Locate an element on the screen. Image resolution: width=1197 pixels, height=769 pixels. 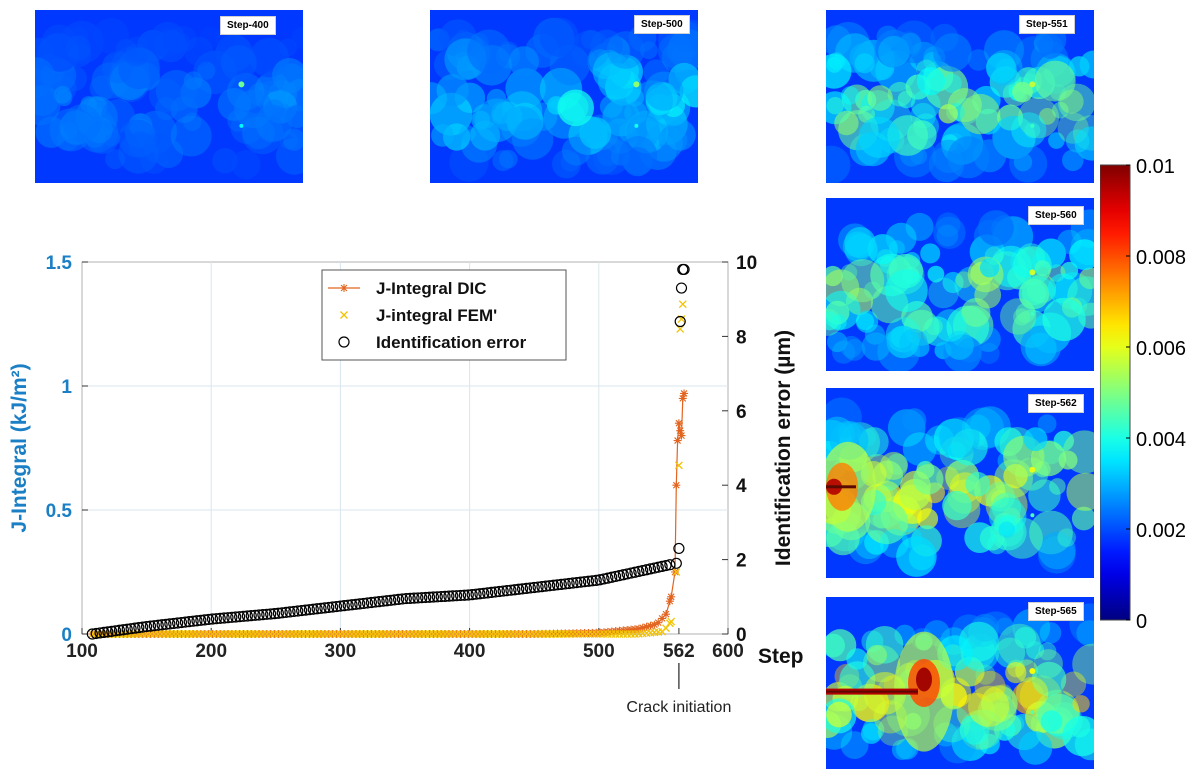
x-tick-label: 400 is located at coordinates (470, 651).